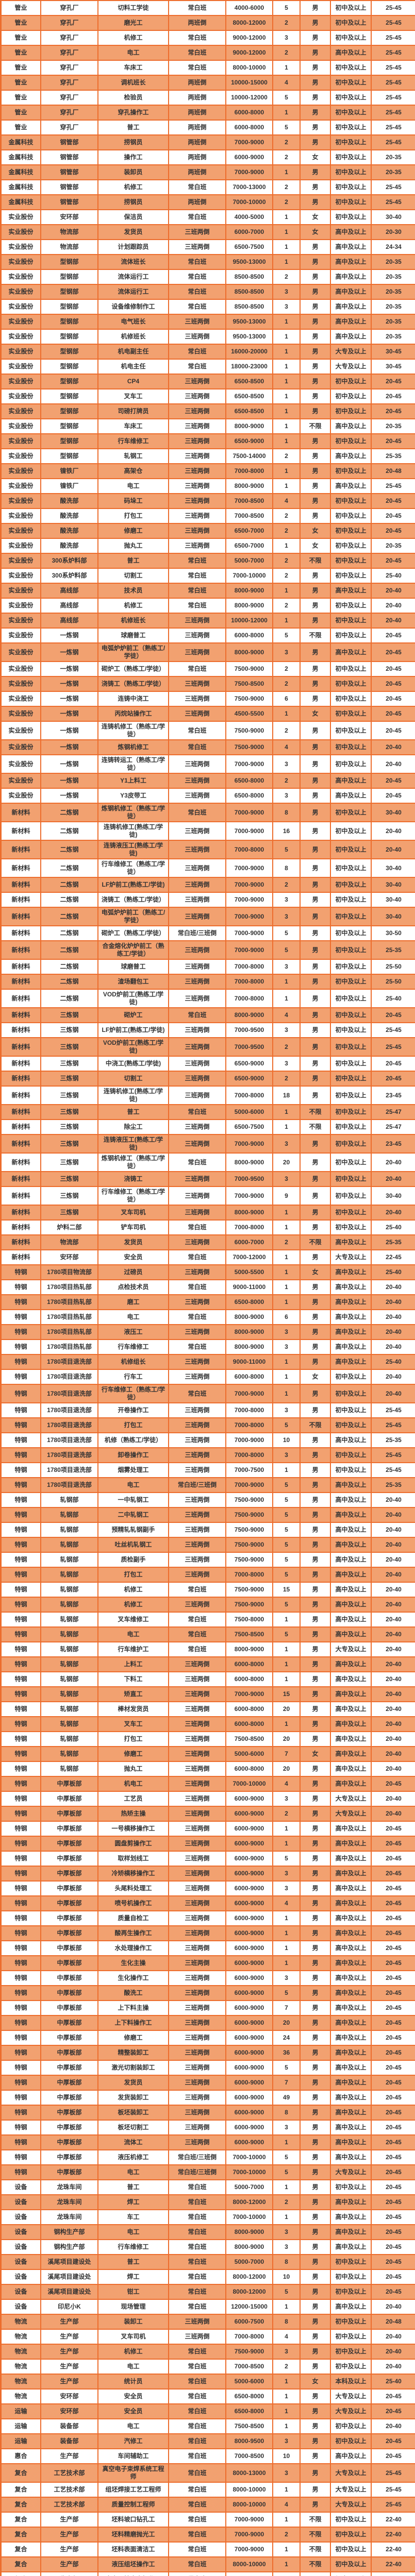  Describe the element at coordinates (133, 1047) in the screenshot. I see `table-cell: VOD炉前工(熟练工/学徒)` at that location.